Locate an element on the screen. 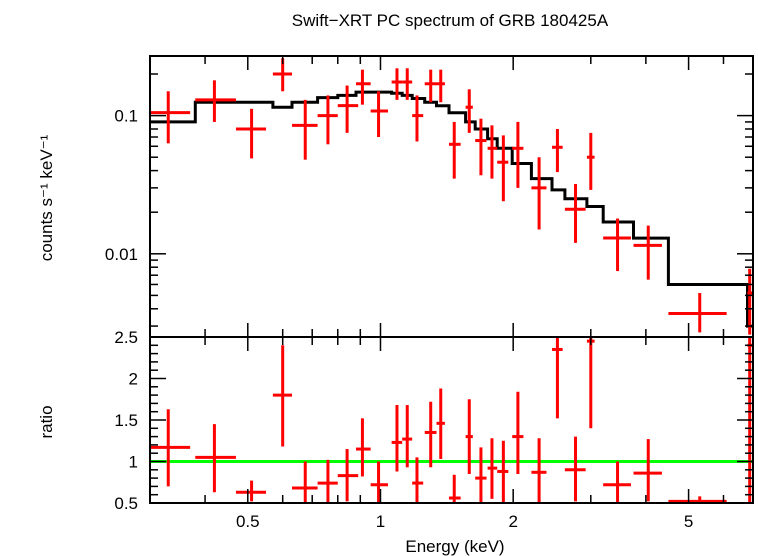 The height and width of the screenshot is (556, 758). x-tick-label: 5 is located at coordinates (688, 521).